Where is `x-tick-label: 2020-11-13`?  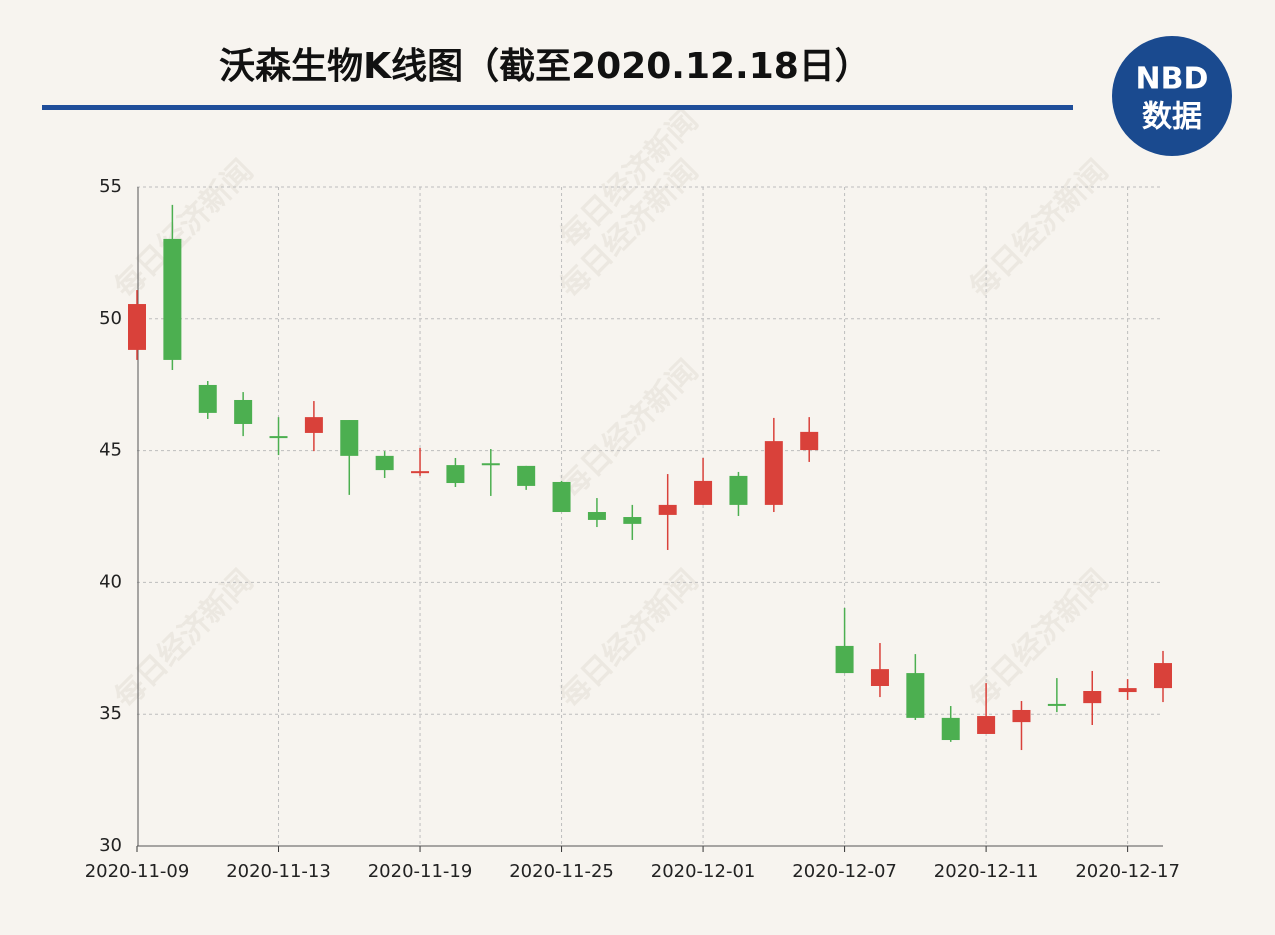
x-tick-label: 2020-11-13 is located at coordinates (278, 871).